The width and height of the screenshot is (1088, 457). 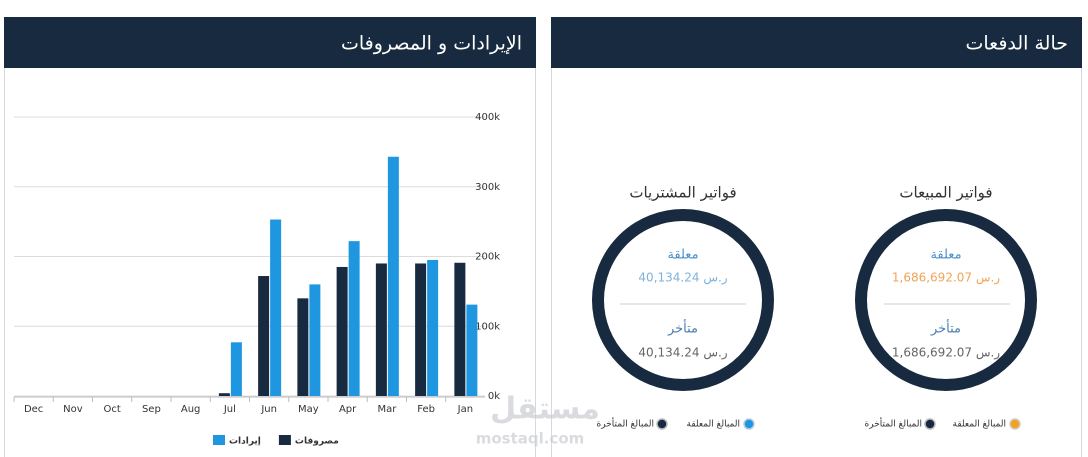 I want to click on y-tick-label: 200k, so click(x=487, y=257).